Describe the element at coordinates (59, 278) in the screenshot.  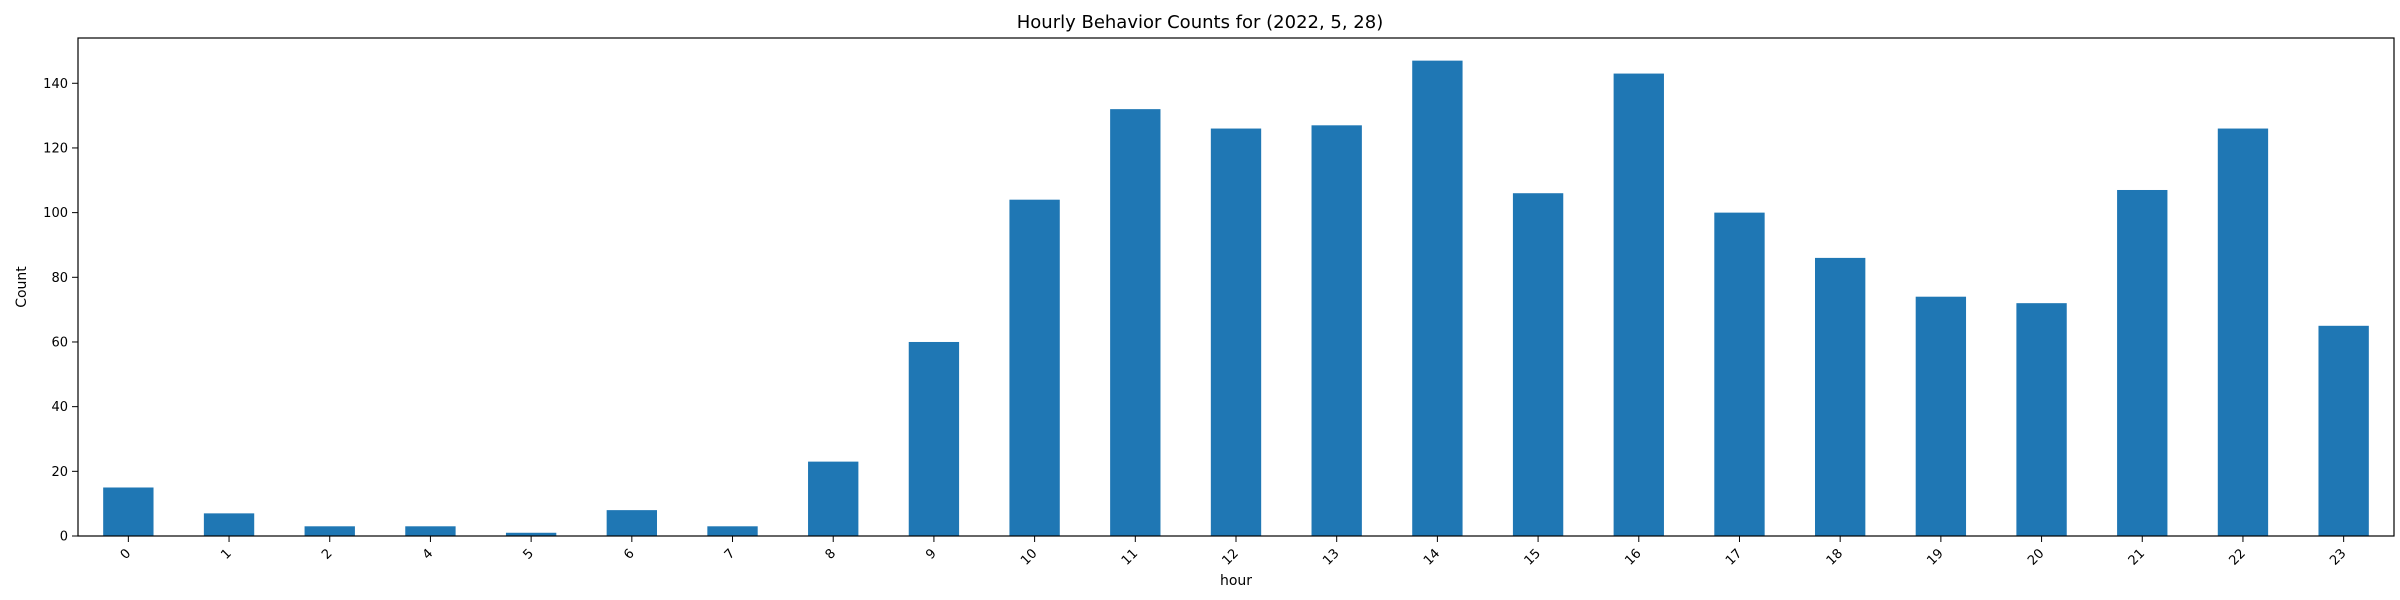
I see `y-tick-label: 80` at that location.